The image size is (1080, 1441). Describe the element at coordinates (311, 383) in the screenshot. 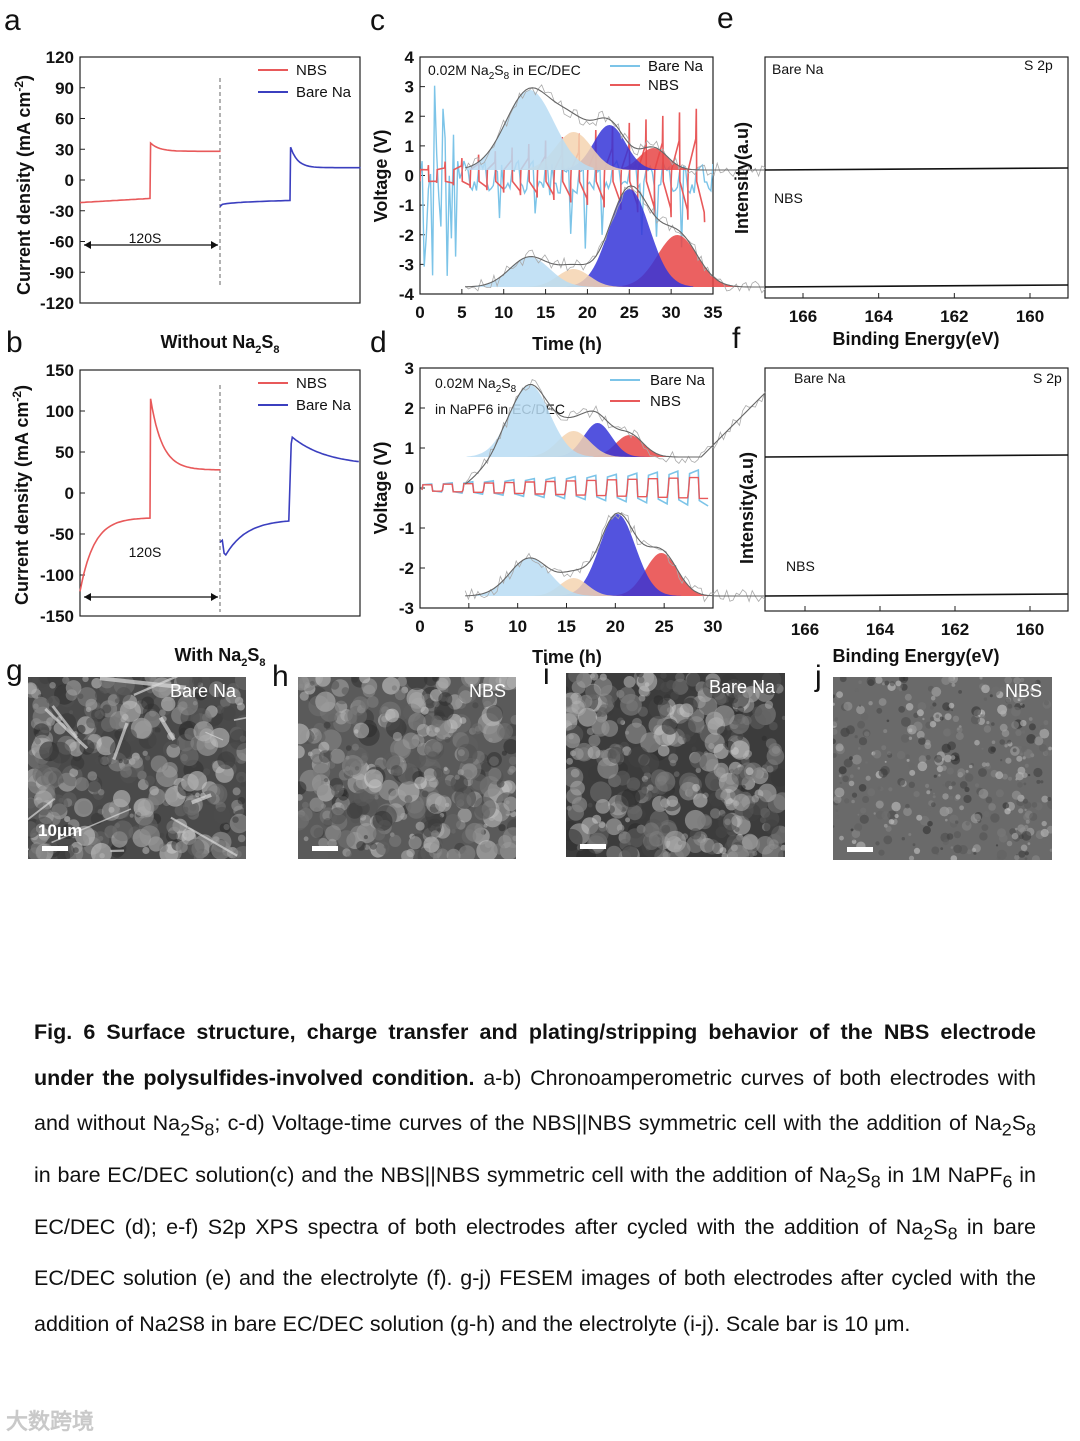

I see `legend-nbs-b: NBS` at that location.